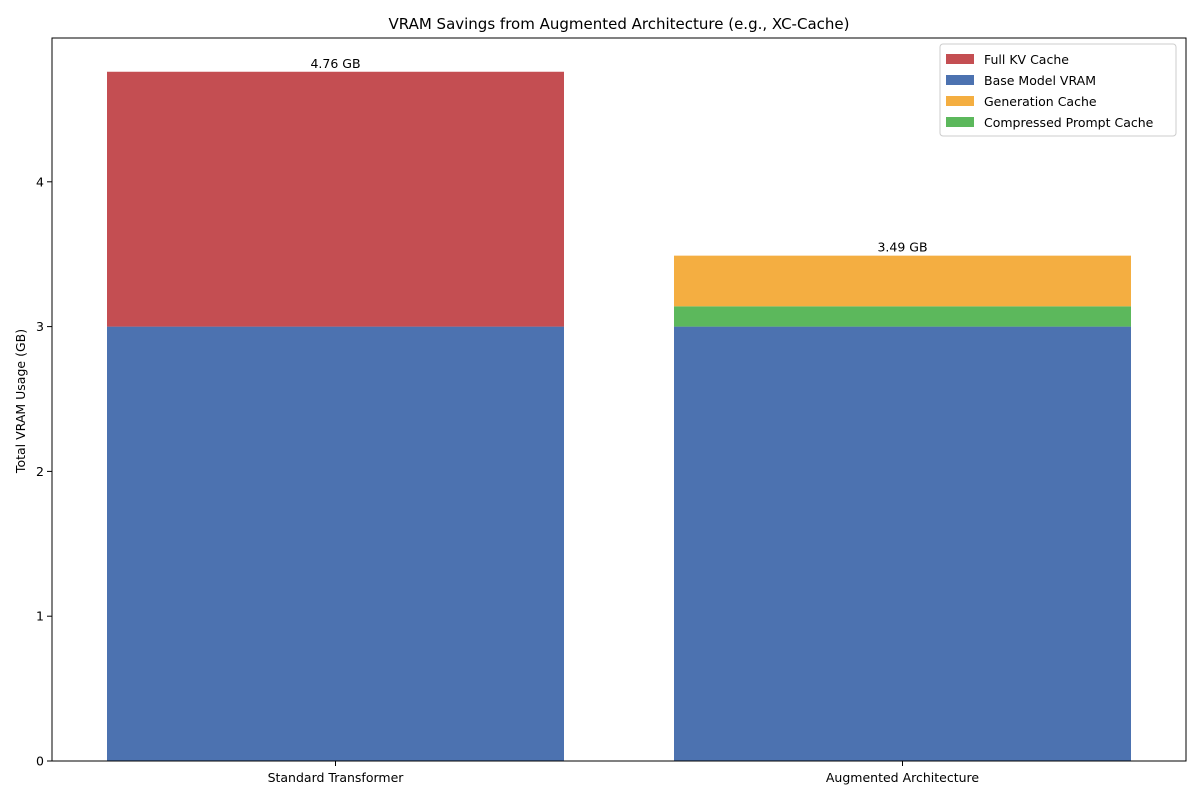 The height and width of the screenshot is (800, 1200). I want to click on legend-label-compressed-prompt-cache: Compressed Prompt Cache, so click(1069, 122).